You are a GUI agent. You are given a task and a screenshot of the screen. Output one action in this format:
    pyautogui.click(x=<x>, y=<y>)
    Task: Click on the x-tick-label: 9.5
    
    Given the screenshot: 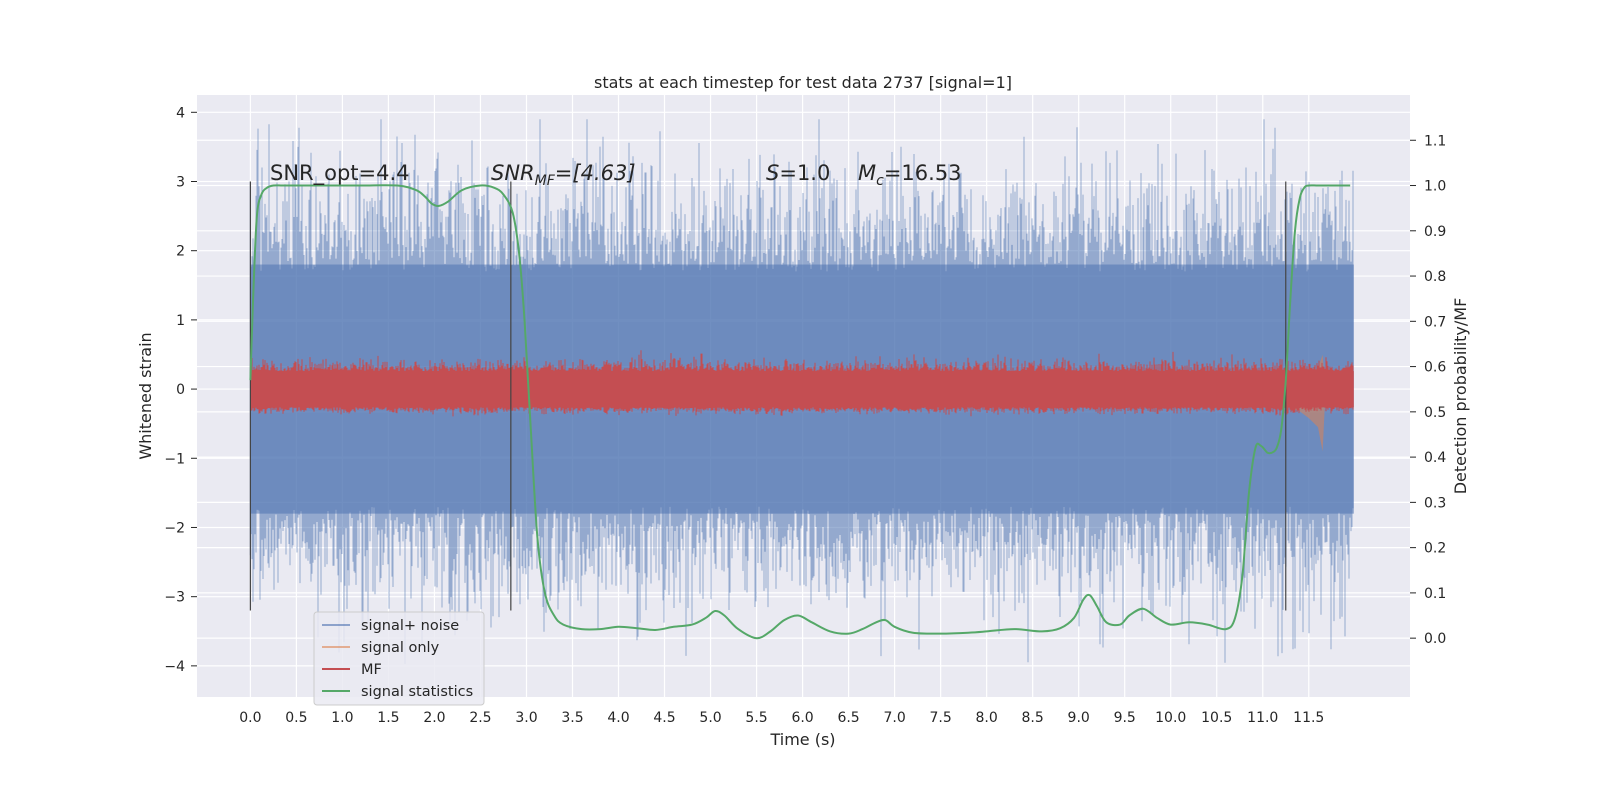 What is the action you would take?
    pyautogui.click(x=1125, y=718)
    